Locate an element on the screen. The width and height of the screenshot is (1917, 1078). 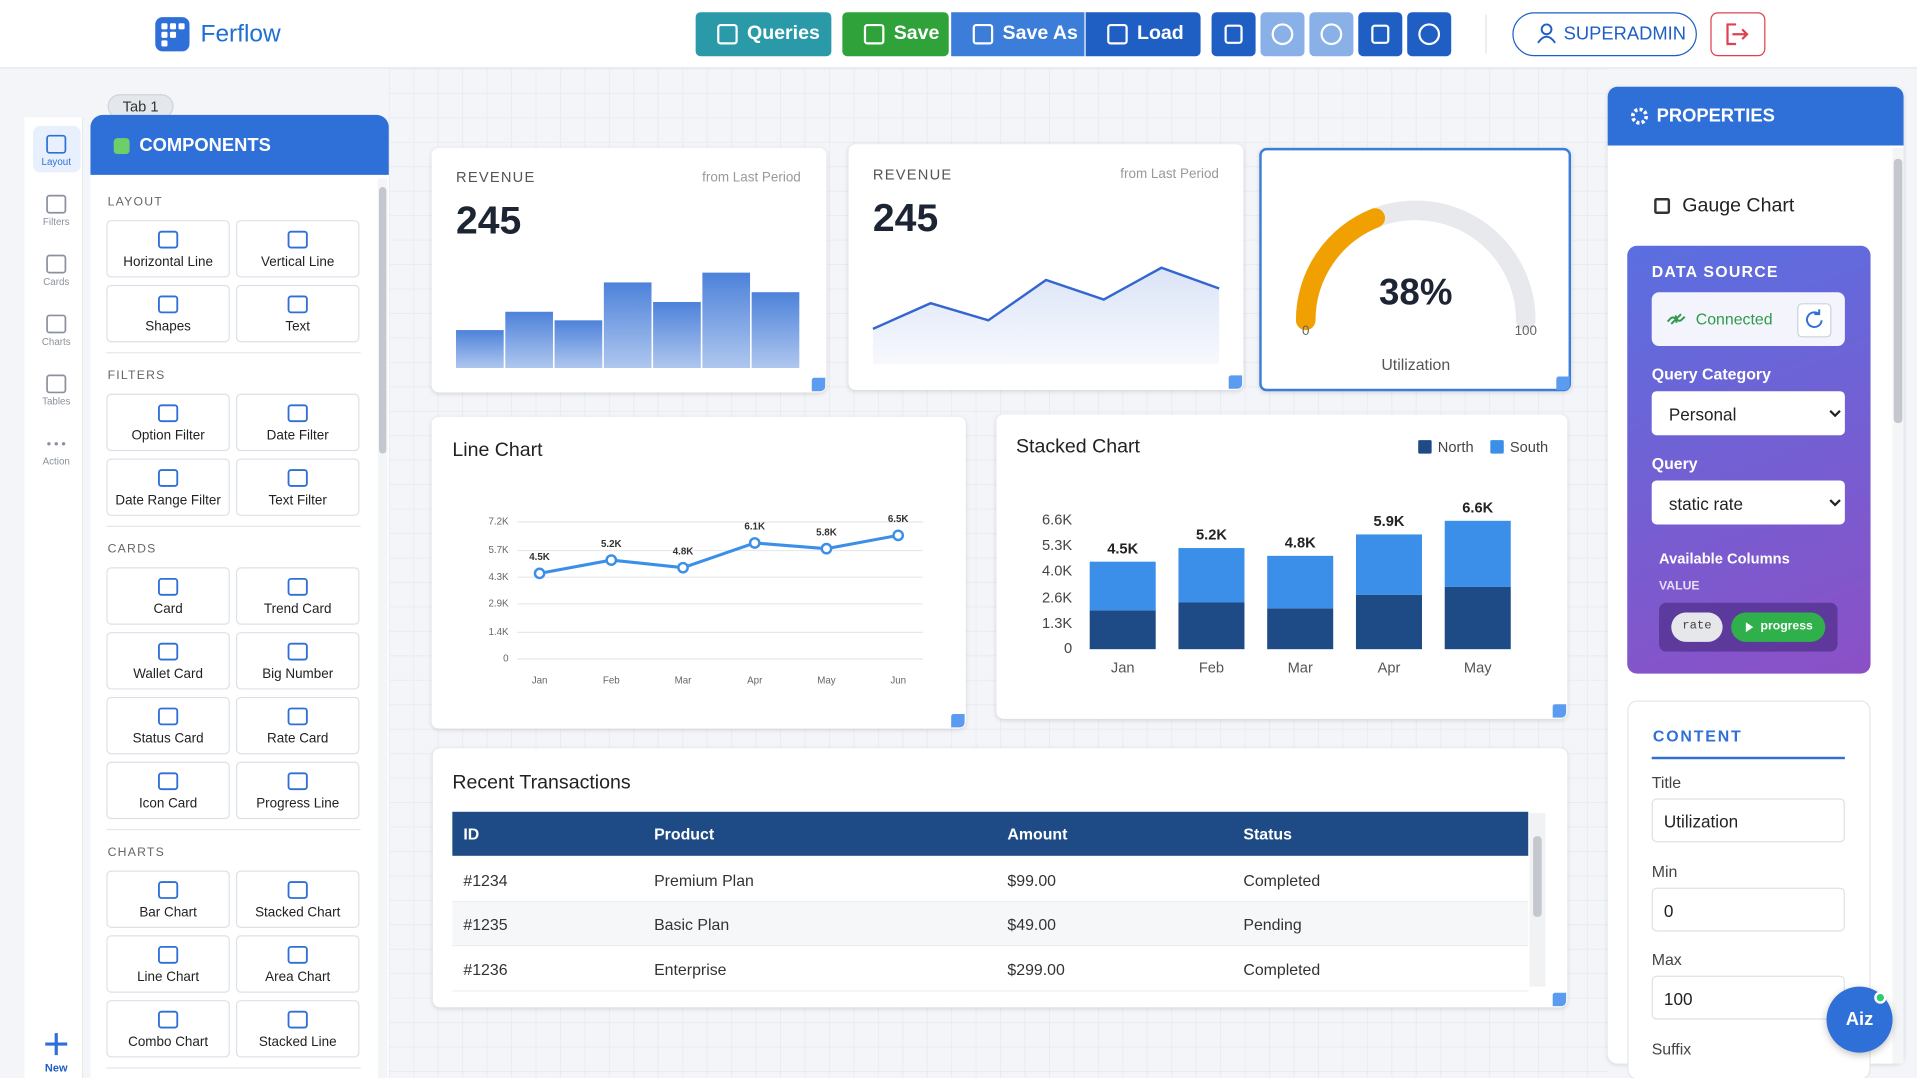
component-label: Option Filter is located at coordinates (168, 436).